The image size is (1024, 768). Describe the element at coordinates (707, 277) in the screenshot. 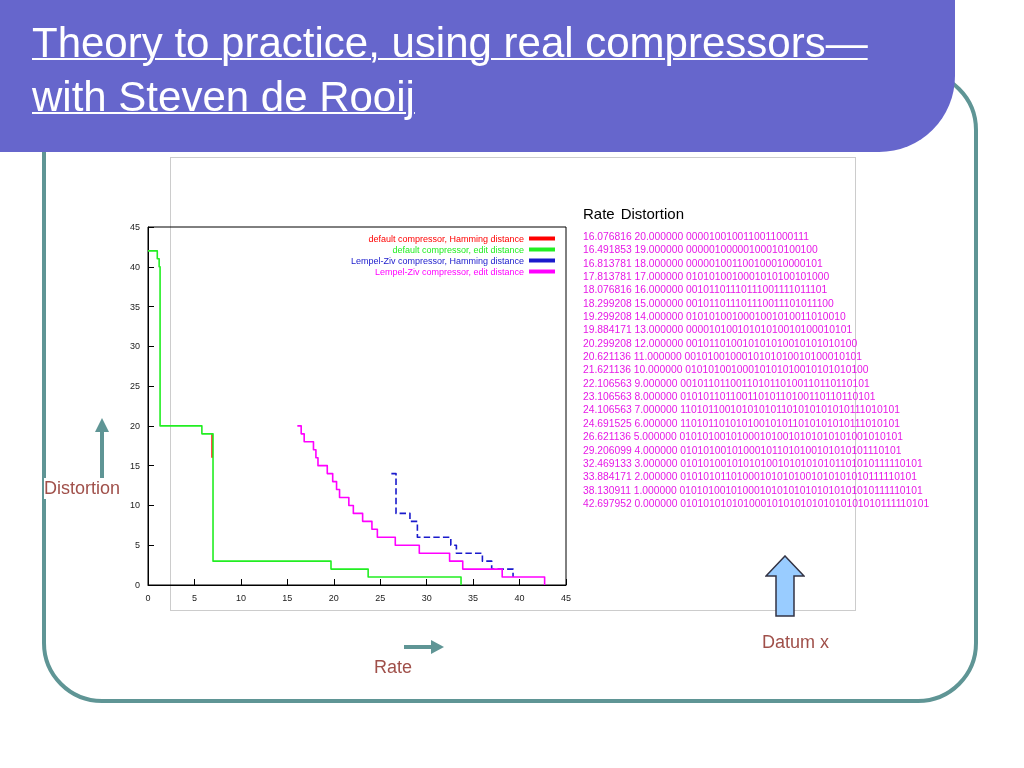

I see `text: 17.813781 17.000000 0101010010001010100101000` at that location.